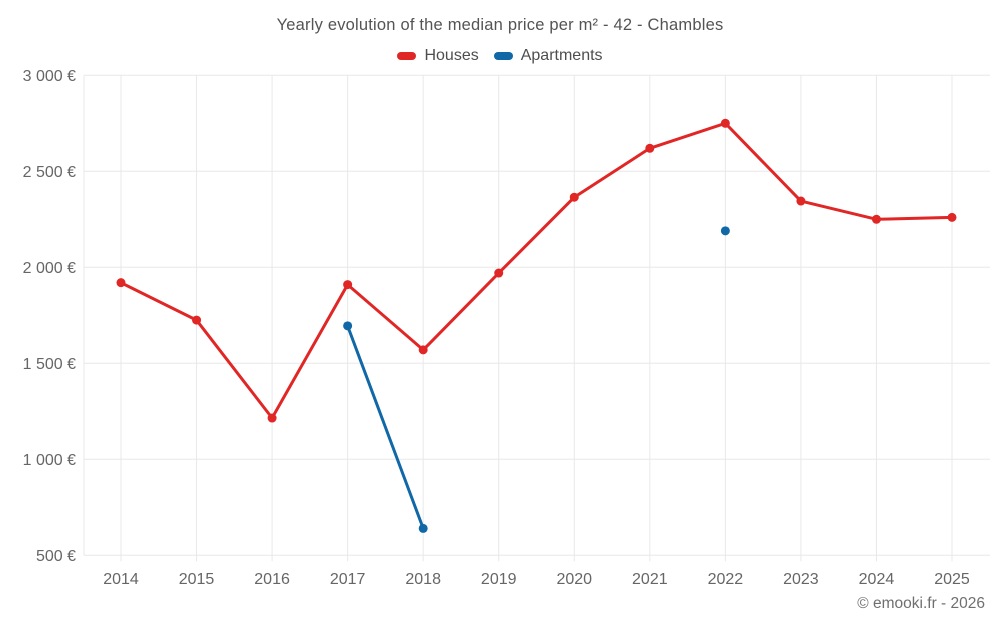 The width and height of the screenshot is (1000, 625). Describe the element at coordinates (423, 528) in the screenshot. I see `apartments-point-2018` at that location.